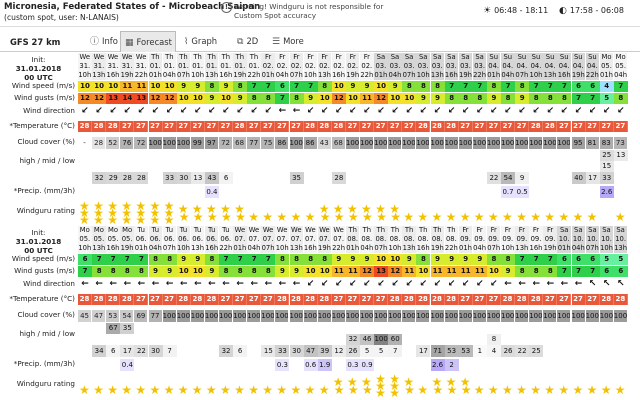 The width and height of the screenshot is (640, 400). I want to click on wind-speed-cell: 7, so click(550, 259).